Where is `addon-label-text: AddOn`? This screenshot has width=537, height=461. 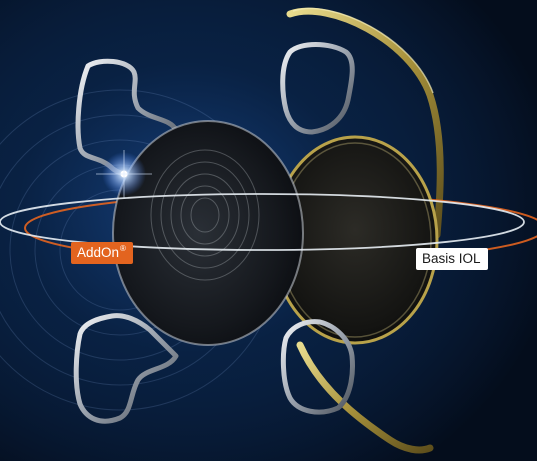
addon-label-text: AddOn is located at coordinates (98, 252).